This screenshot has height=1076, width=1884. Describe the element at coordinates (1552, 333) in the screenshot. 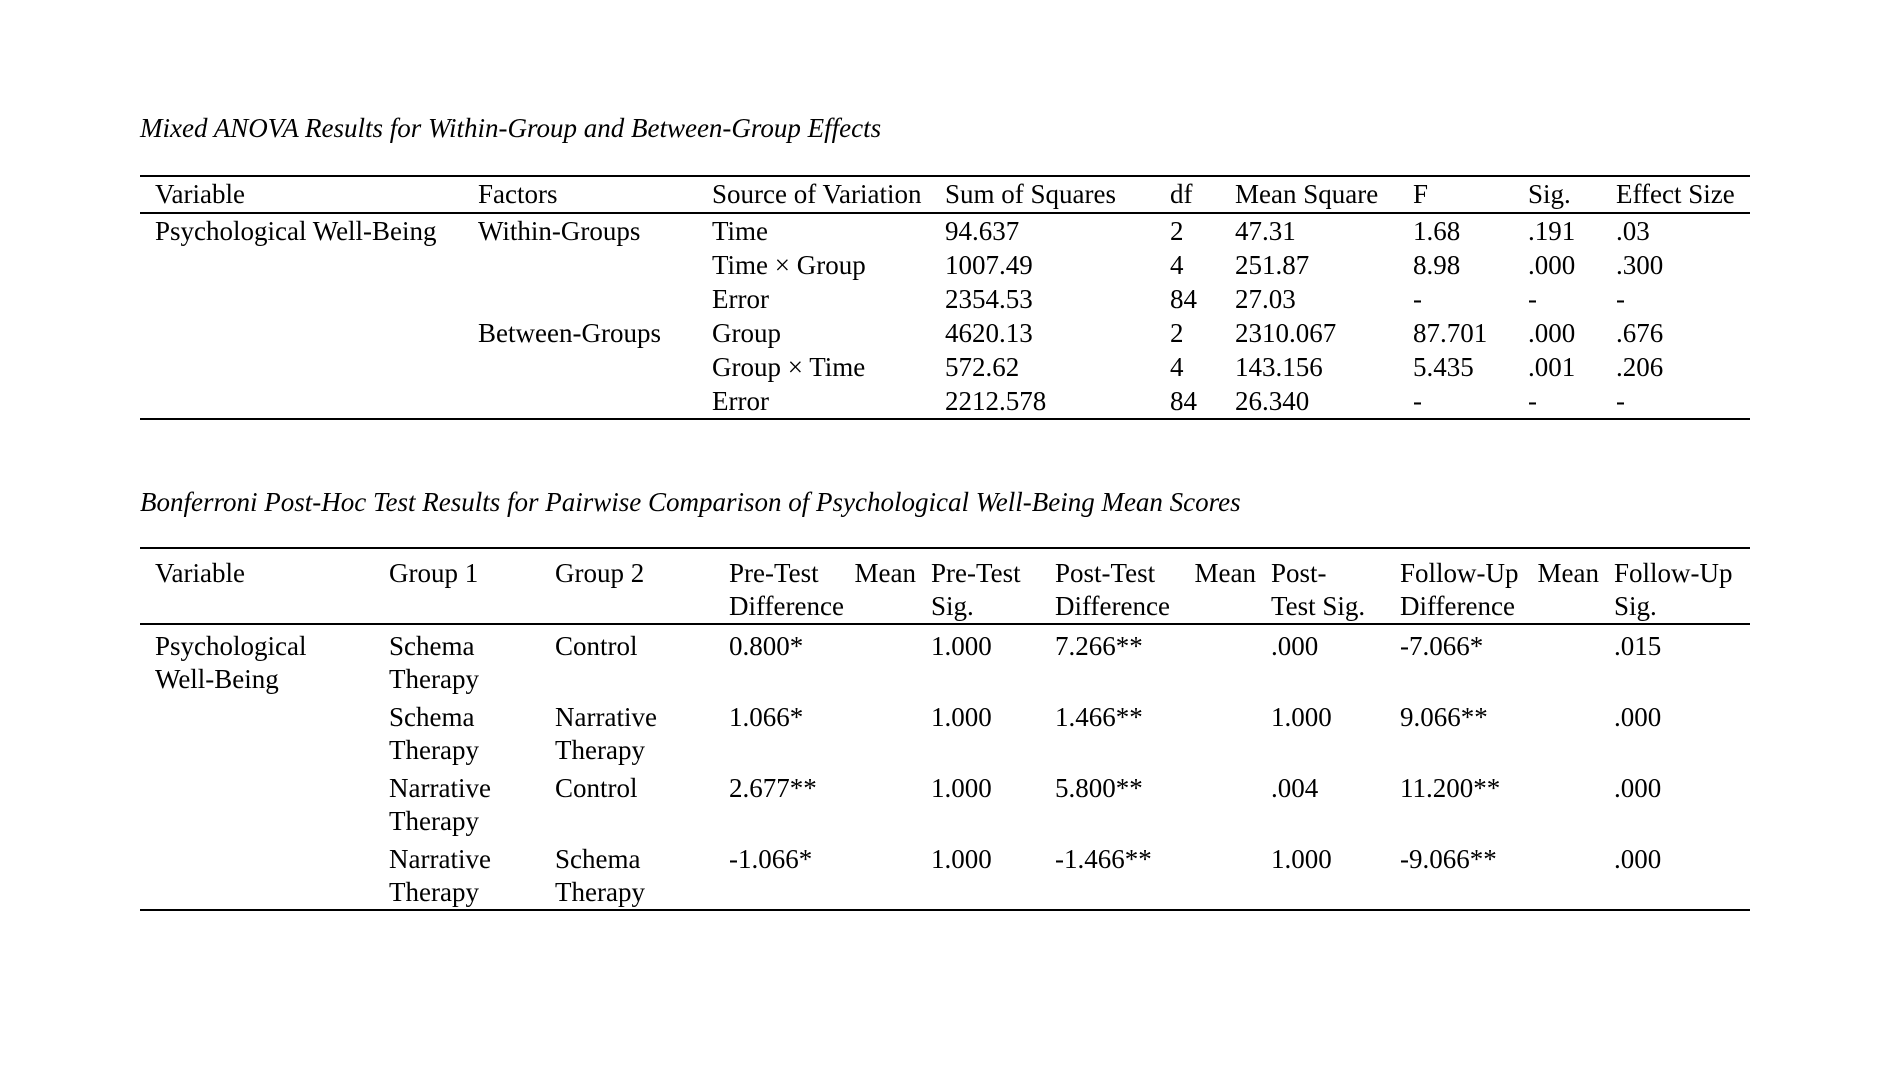

I see `cell-sig: .000` at that location.